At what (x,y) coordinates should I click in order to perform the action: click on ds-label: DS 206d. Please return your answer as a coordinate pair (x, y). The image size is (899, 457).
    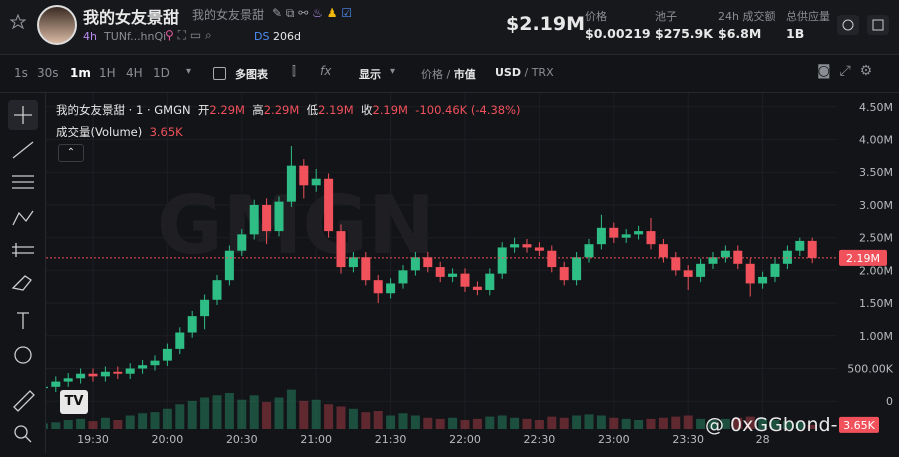
    Looking at the image, I should click on (277, 36).